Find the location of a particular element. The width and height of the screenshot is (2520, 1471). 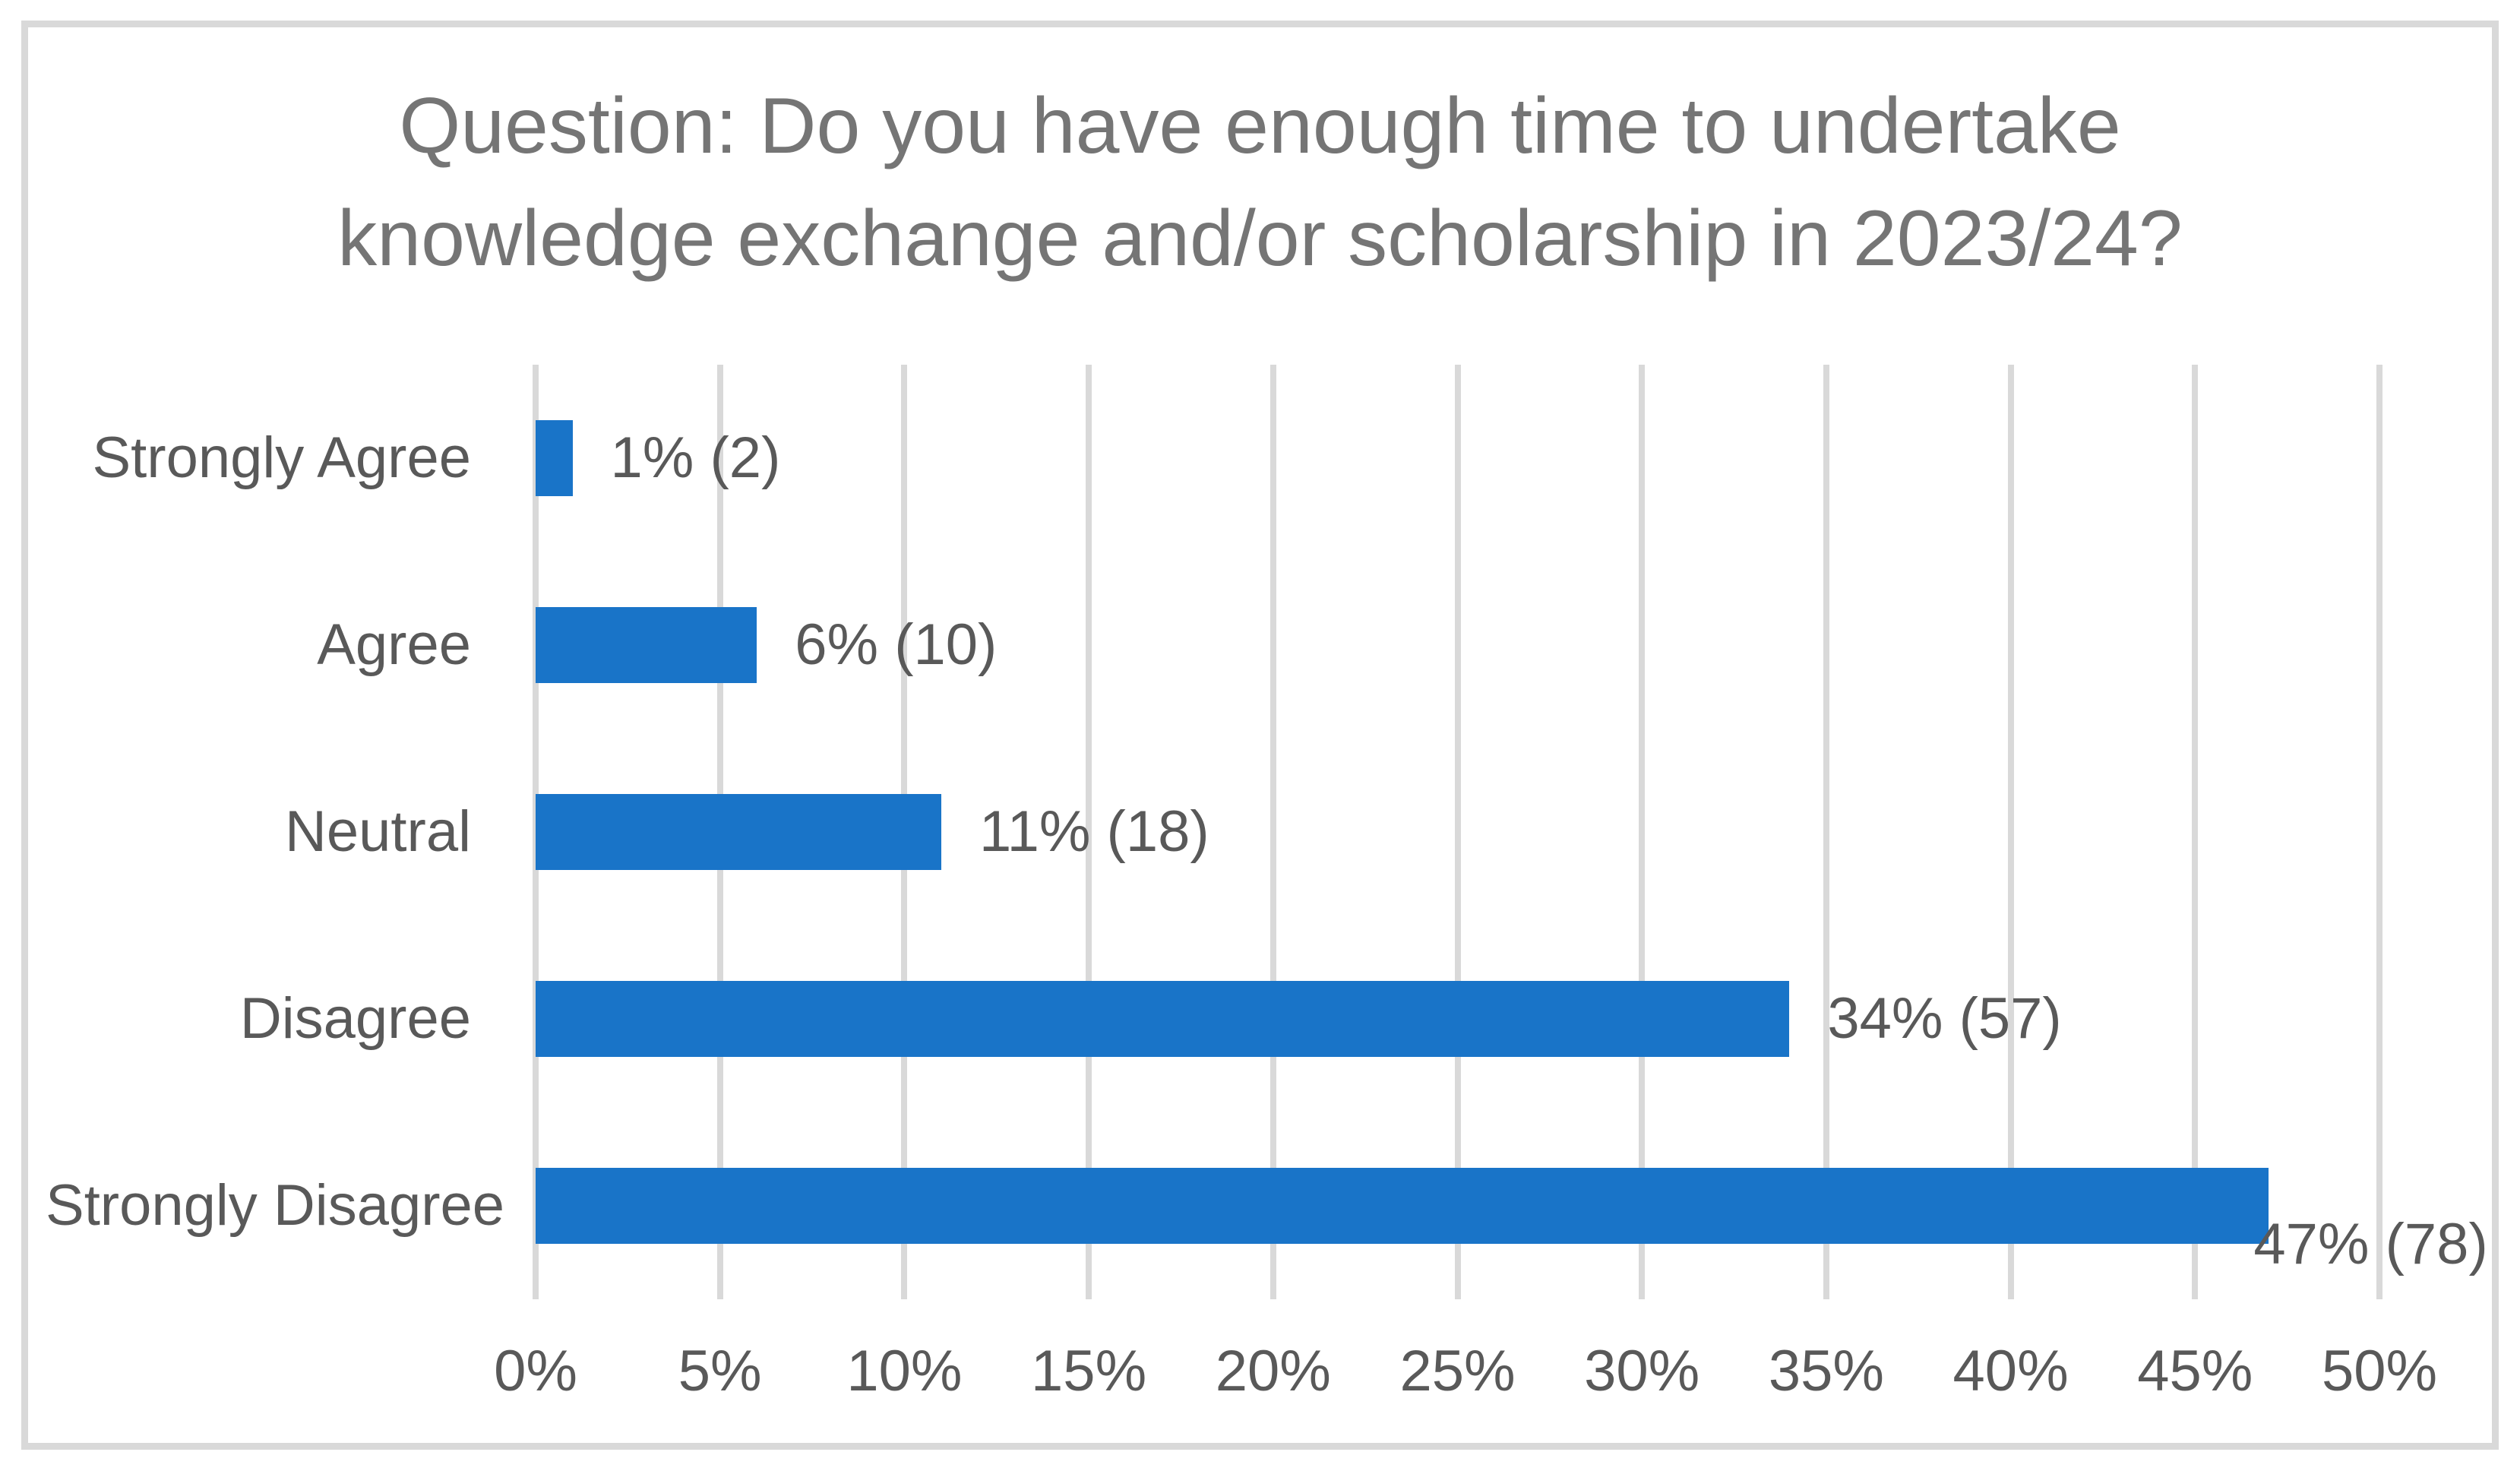

x-axis-tick-label: 25% is located at coordinates (1457, 1371).